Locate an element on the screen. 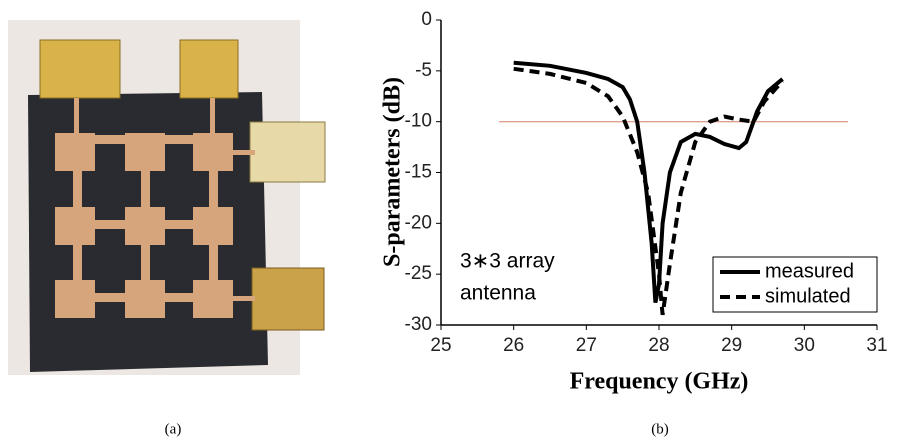 Image resolution: width=901 pixels, height=447 pixels. annotation: antenna is located at coordinates (498, 293).